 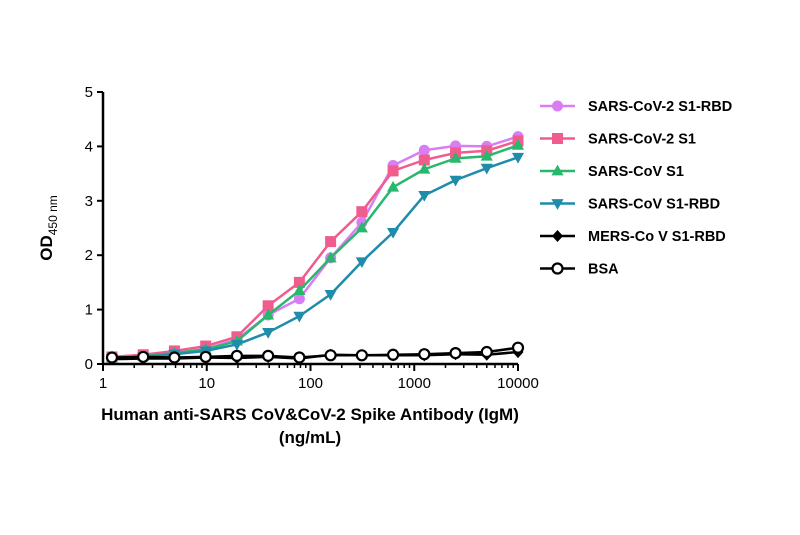 What do you see at coordinates (557, 236) in the screenshot?
I see `data-point-diamond` at bounding box center [557, 236].